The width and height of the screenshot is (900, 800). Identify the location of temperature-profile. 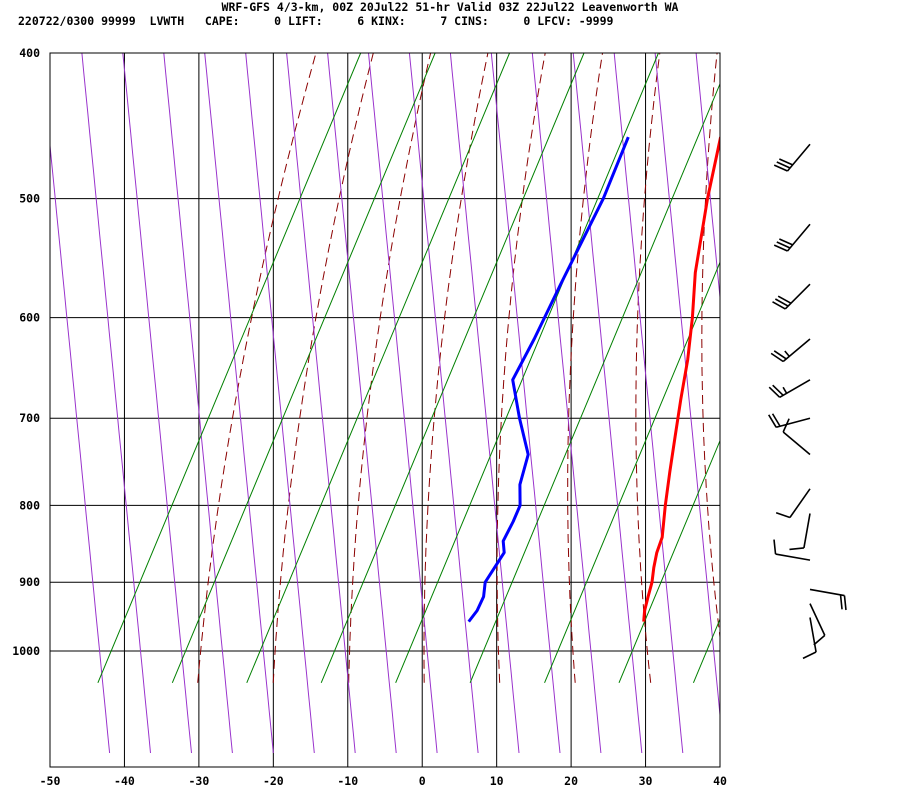
(681, 379).